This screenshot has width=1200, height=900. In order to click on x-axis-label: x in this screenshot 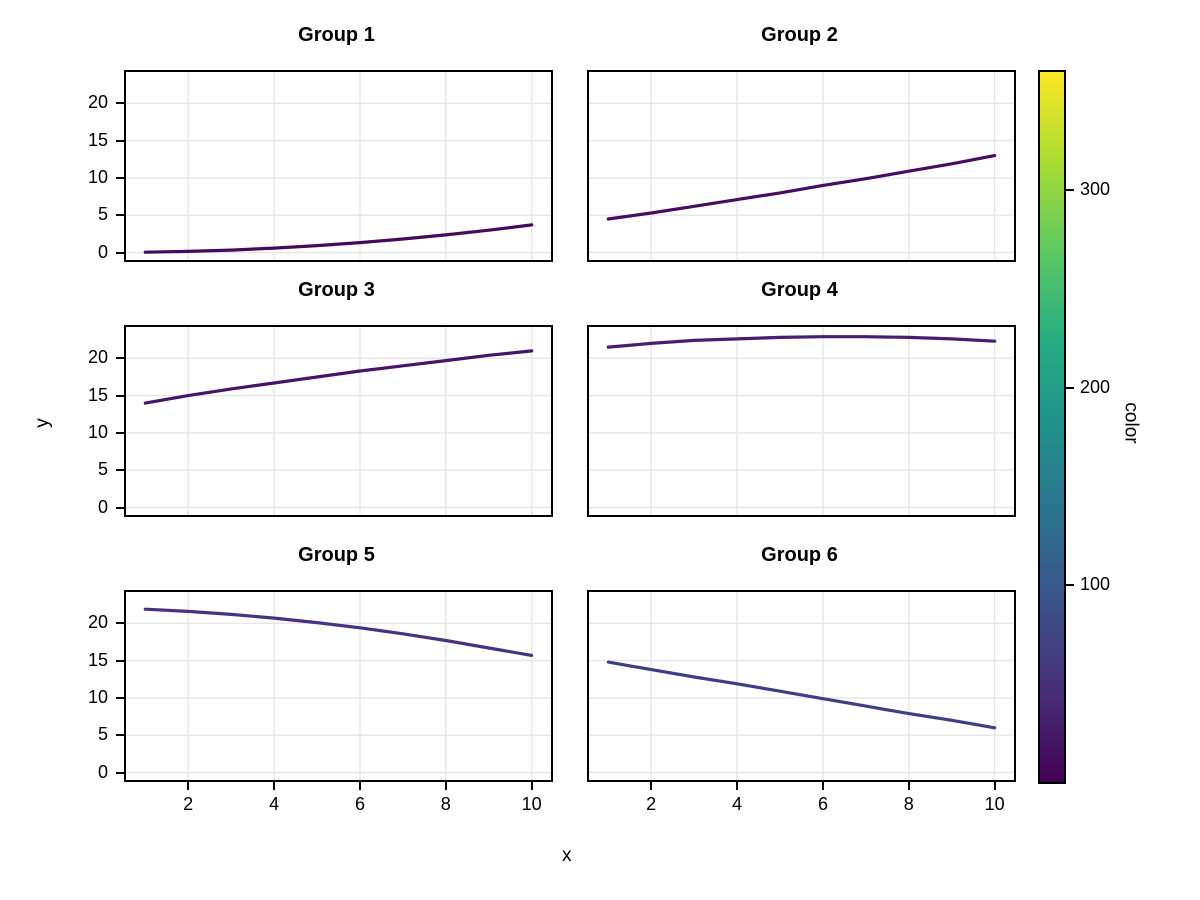, I will do `click(567, 855)`.